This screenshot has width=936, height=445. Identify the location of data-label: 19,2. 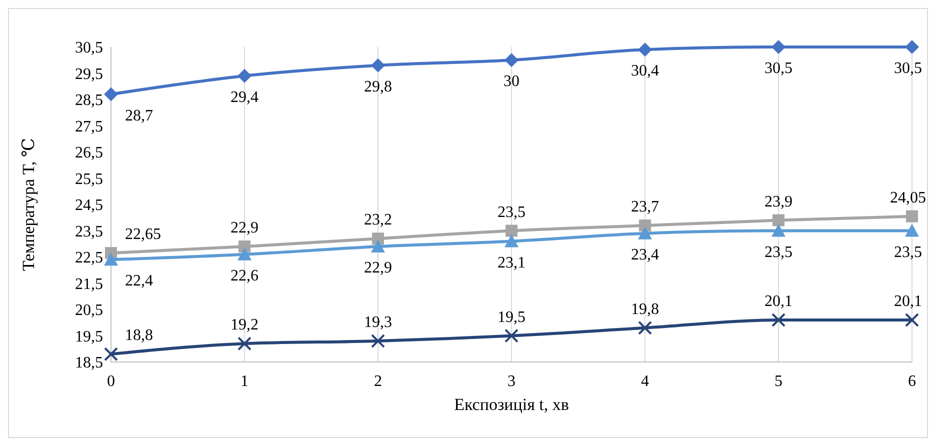
(244, 325).